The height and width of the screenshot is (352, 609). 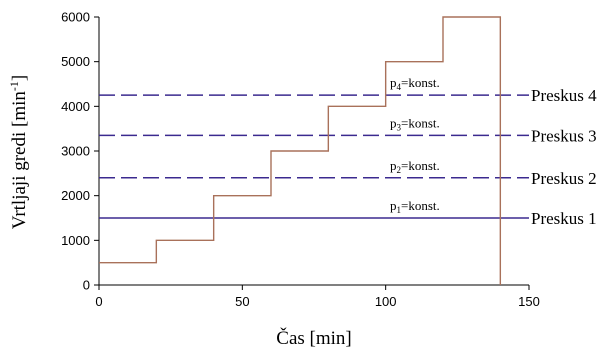 What do you see at coordinates (529, 301) in the screenshot?
I see `x-tick-label: 150` at bounding box center [529, 301].